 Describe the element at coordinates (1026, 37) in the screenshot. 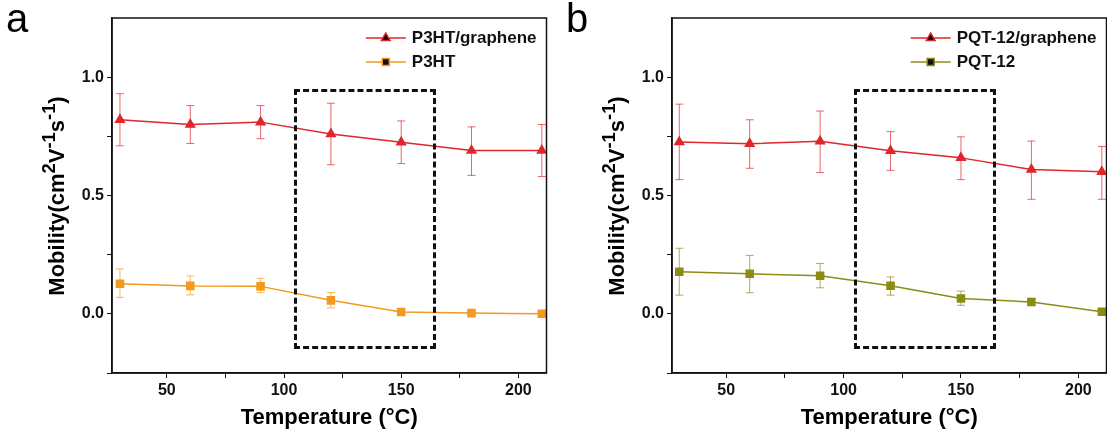

I see `legend-label: PQT-12/graphene` at that location.